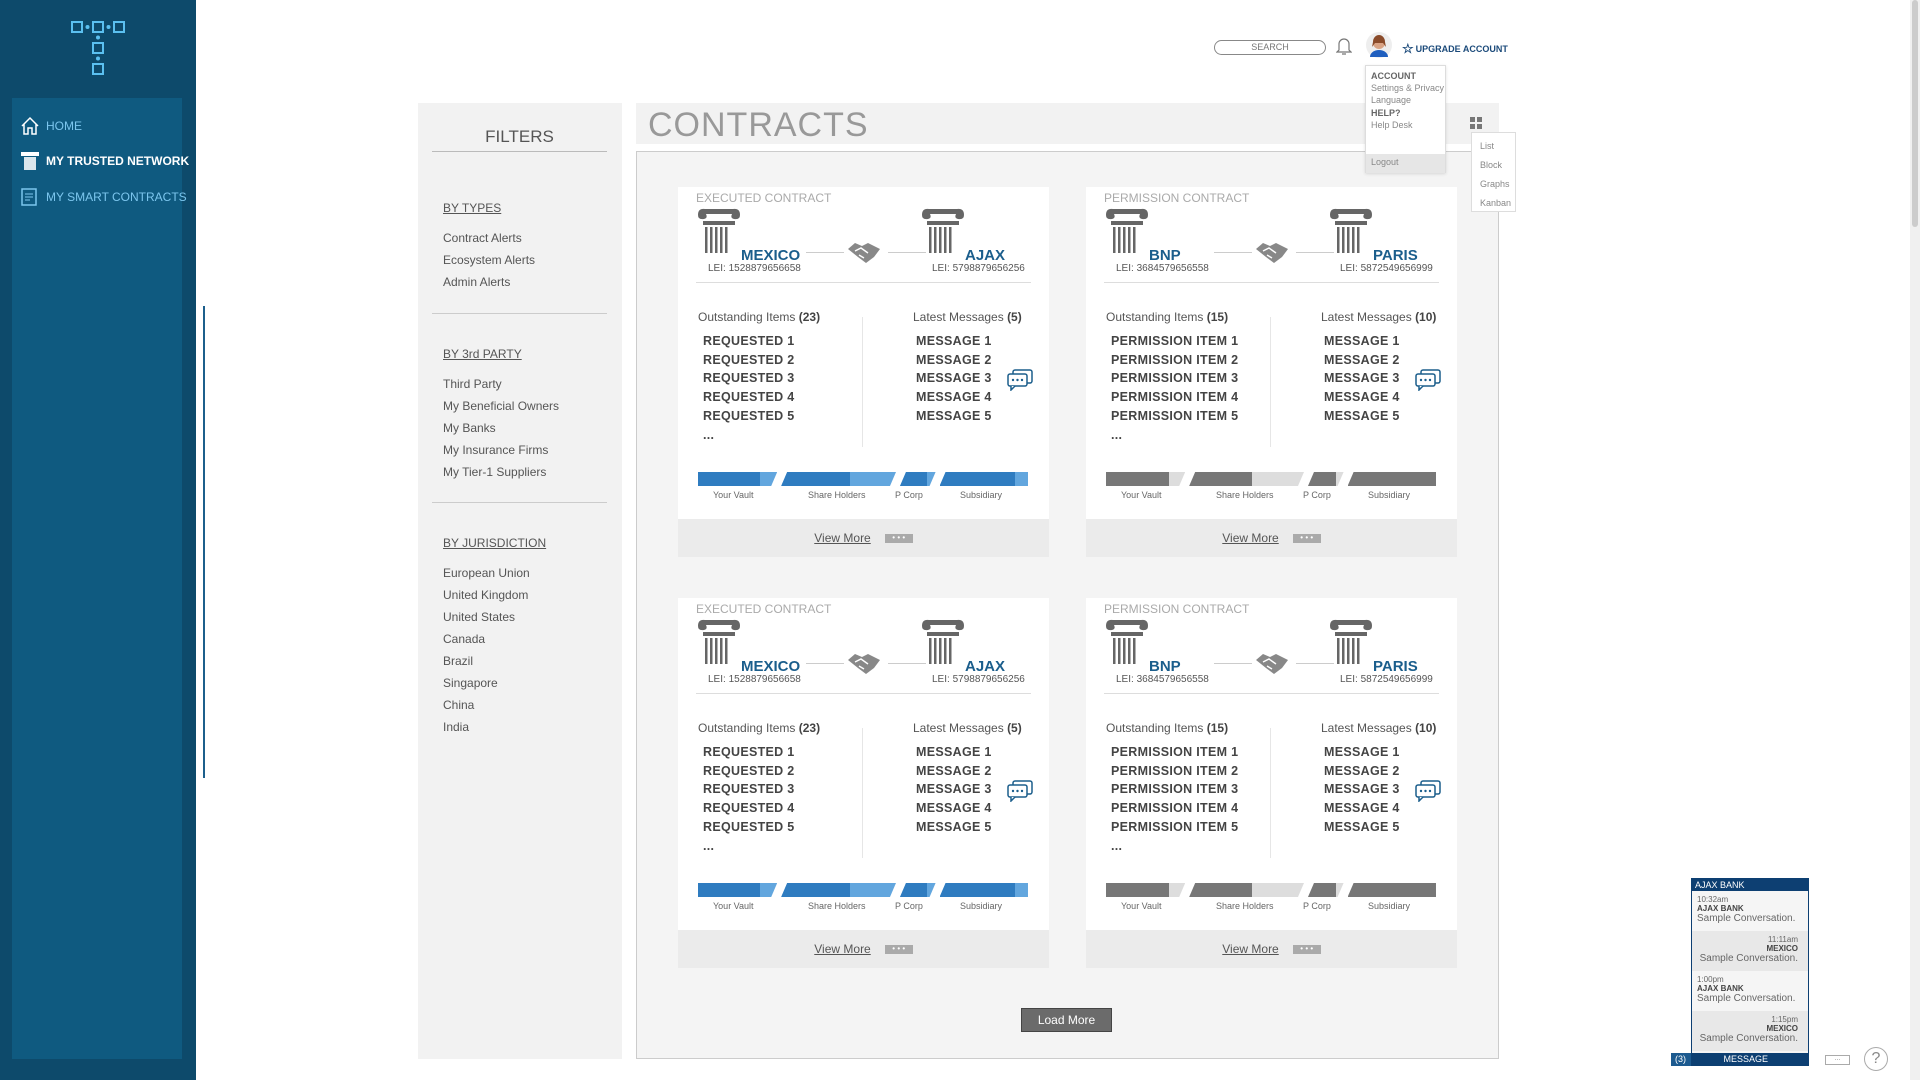 The image size is (1920, 1080). Describe the element at coordinates (482, 238) in the screenshot. I see `filter-item: Contract Alerts` at that location.